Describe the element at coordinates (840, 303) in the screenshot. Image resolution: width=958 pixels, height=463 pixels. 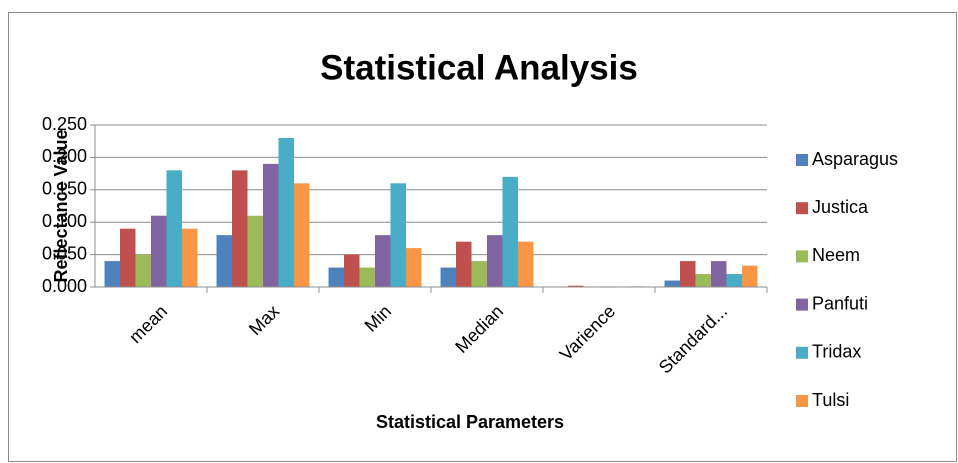
I see `legend-label: Panfuti` at that location.